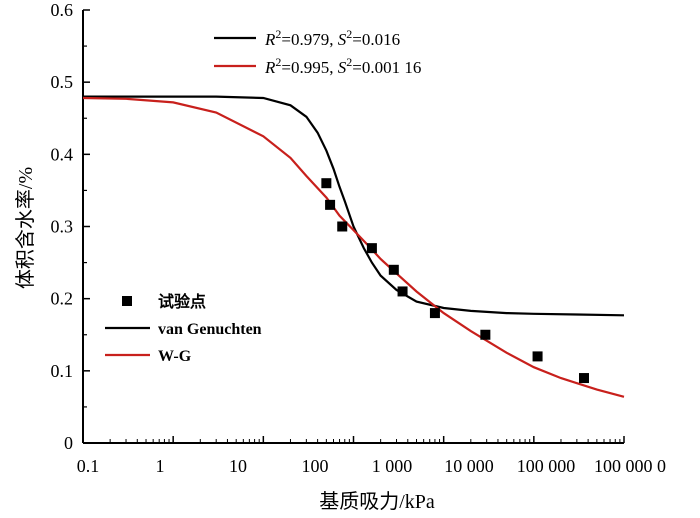  What do you see at coordinates (160, 466) in the screenshot?
I see `x-tick-label: 1` at bounding box center [160, 466].